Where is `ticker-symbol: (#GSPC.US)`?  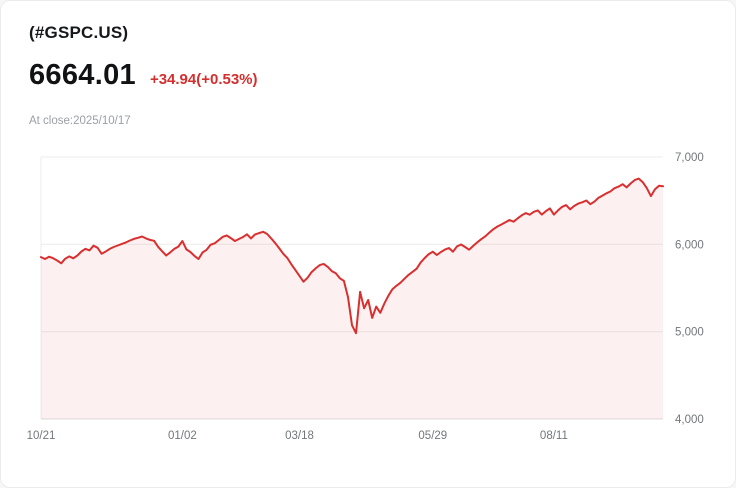
ticker-symbol: (#GSPC.US) is located at coordinates (79, 32).